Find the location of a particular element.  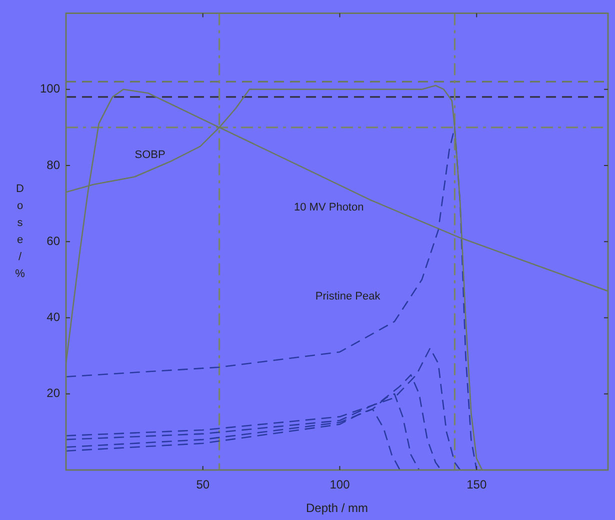

x-tick-label: 150 is located at coordinates (476, 485).